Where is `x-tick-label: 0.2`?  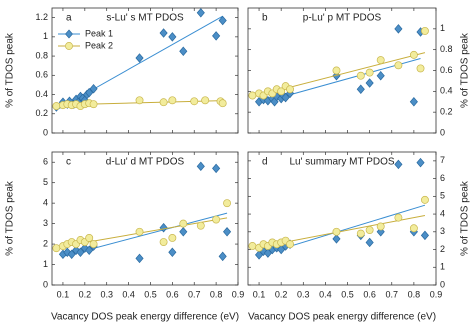 x-tick-label: 0.2 is located at coordinates (85, 294).